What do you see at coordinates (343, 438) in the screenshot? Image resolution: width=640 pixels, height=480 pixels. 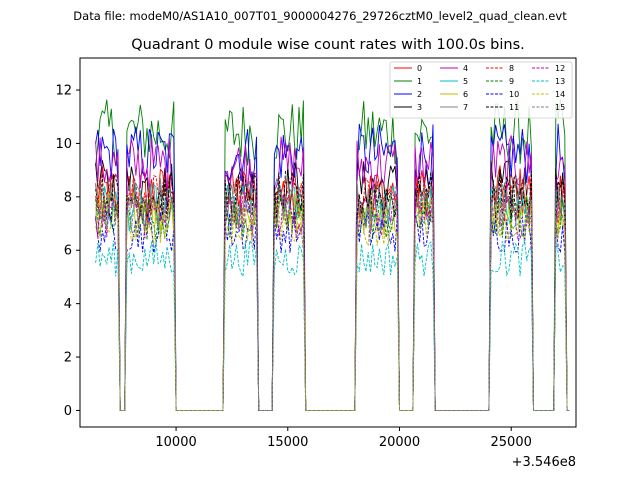 I see `x-axis-ticks: 10000 15000 20000 25000` at bounding box center [343, 438].